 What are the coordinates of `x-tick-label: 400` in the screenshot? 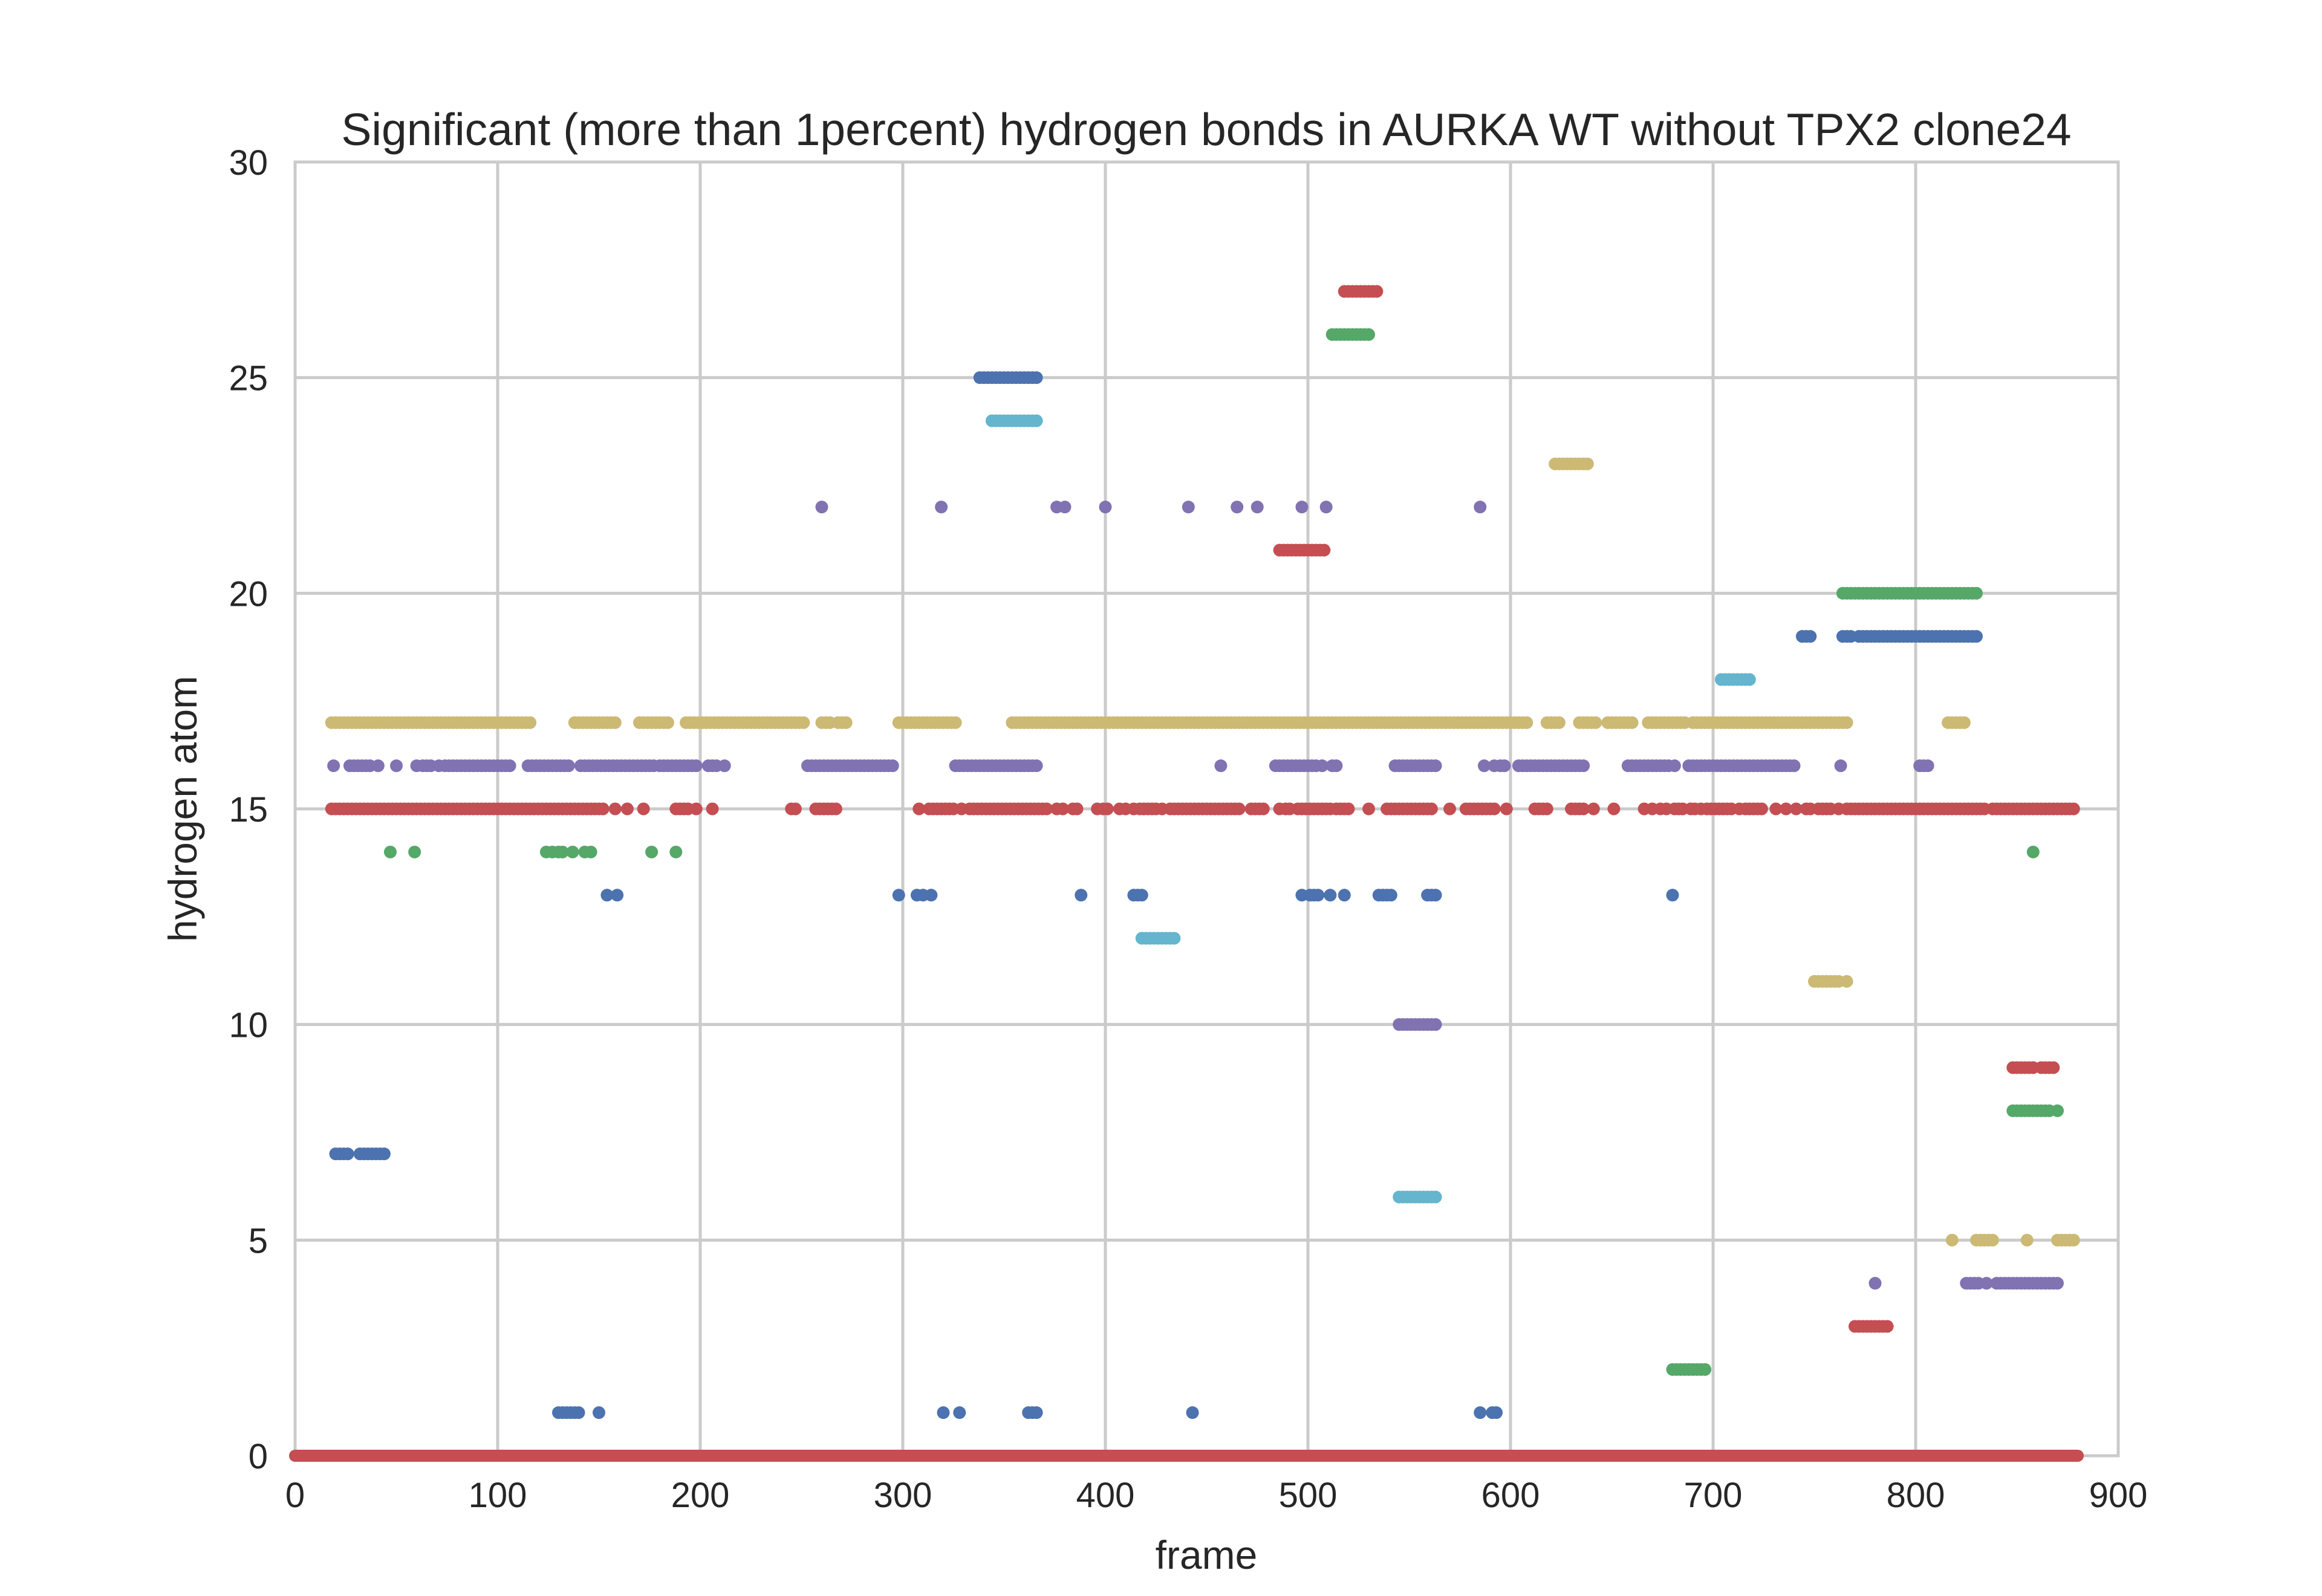 It's located at (1105, 1495).